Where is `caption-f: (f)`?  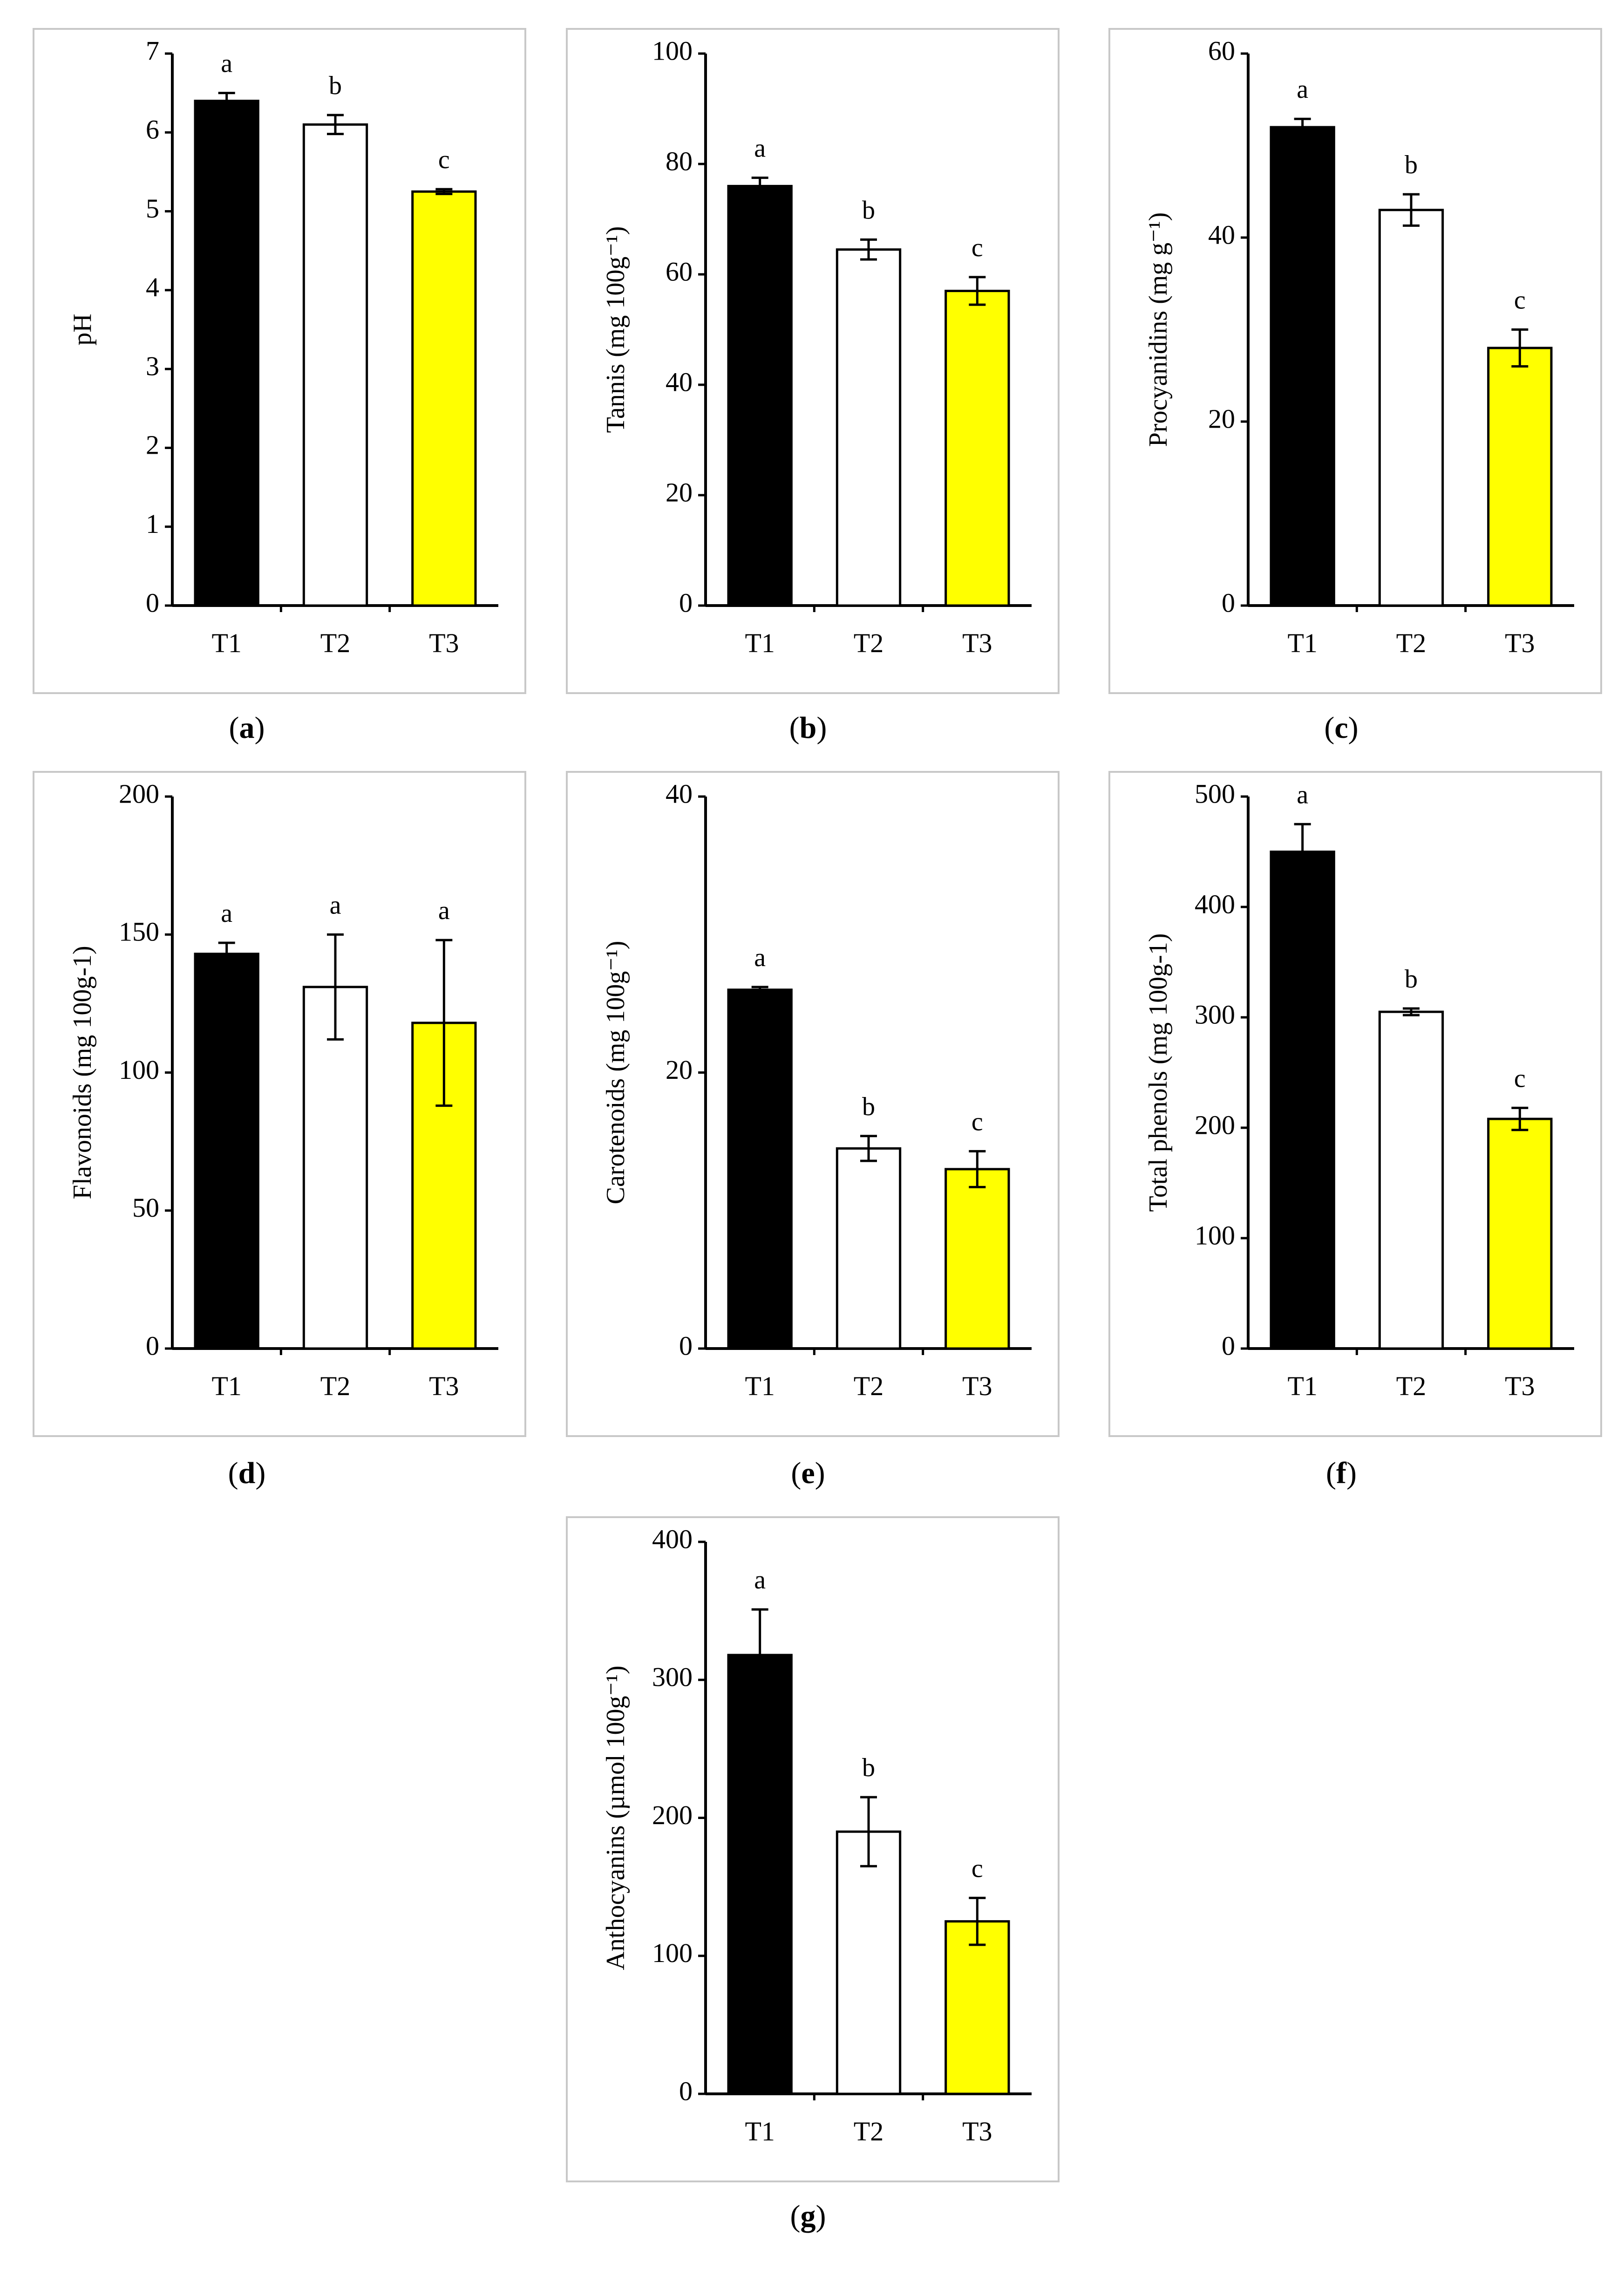 caption-f: (f) is located at coordinates (1341, 1473).